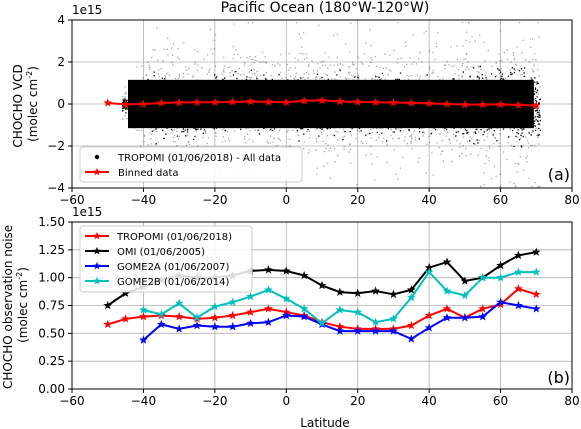 The width and height of the screenshot is (581, 429). Describe the element at coordinates (571, 401) in the screenshot. I see `x-tick-label: 80` at that location.